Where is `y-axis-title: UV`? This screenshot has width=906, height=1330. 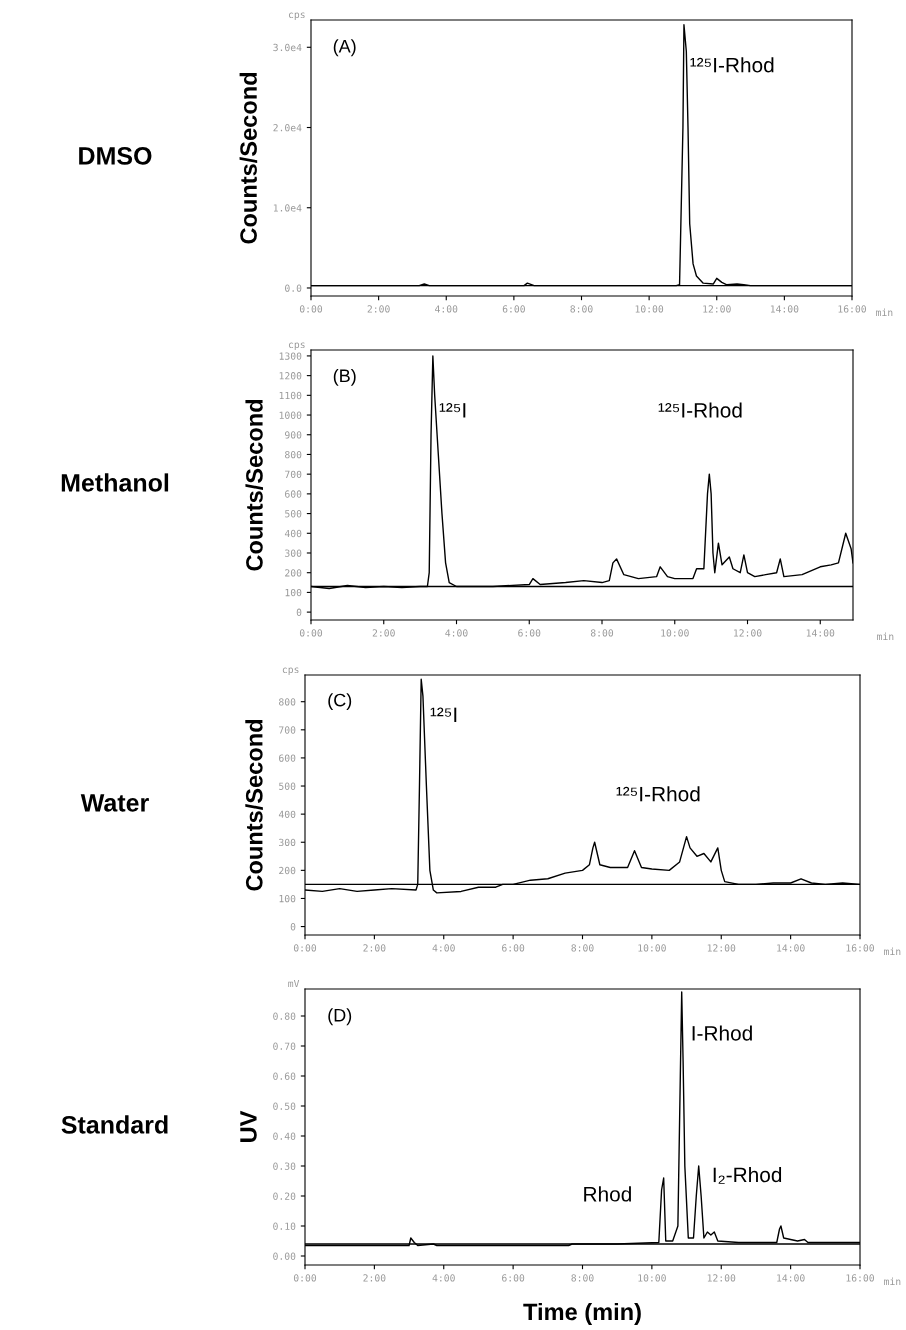
y-axis-title: UV is located at coordinates (248, 1126).